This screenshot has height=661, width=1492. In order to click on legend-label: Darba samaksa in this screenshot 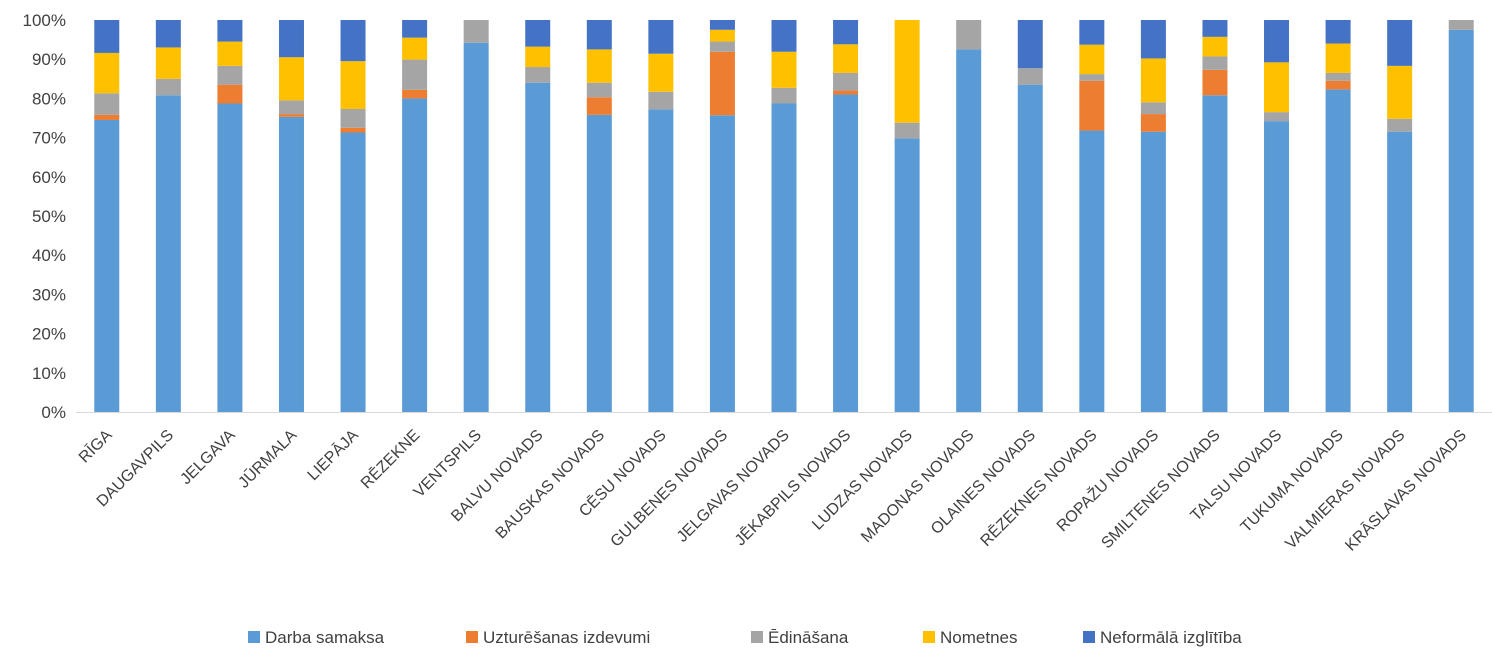, I will do `click(325, 637)`.